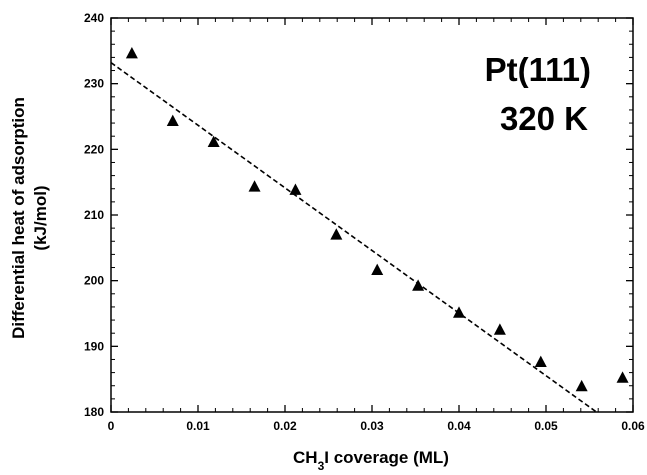 The image size is (647, 475). I want to click on y-tick-label: 200, so click(94, 281).